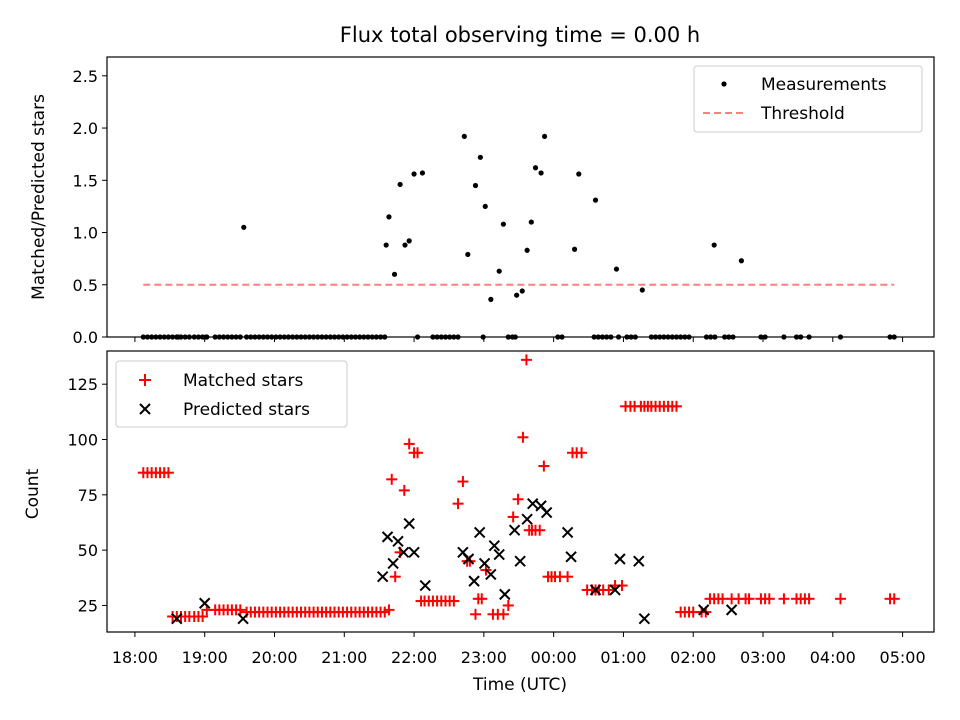 Image resolution: width=960 pixels, height=720 pixels. Describe the element at coordinates (824, 85) in the screenshot. I see `legend-label-measurements: Measurements` at that location.